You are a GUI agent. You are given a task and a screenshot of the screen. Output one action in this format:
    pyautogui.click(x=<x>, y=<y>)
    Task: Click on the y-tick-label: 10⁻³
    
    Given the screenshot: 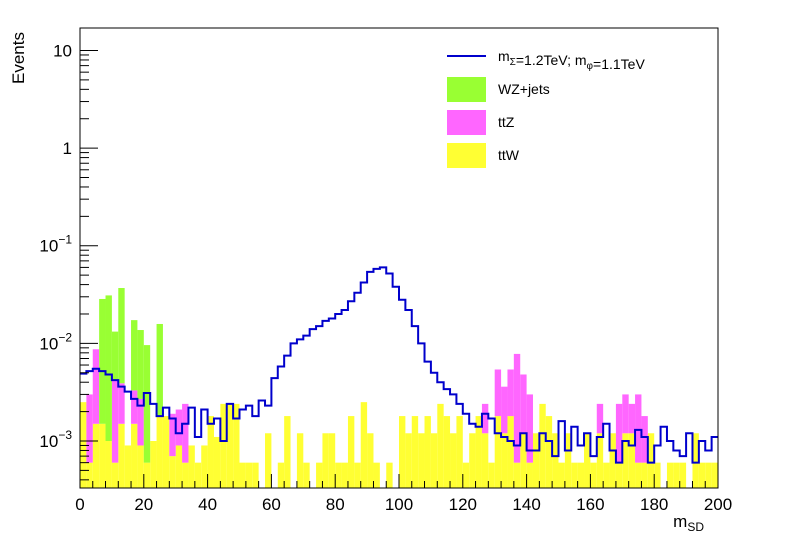 What is the action you would take?
    pyautogui.click(x=55, y=439)
    